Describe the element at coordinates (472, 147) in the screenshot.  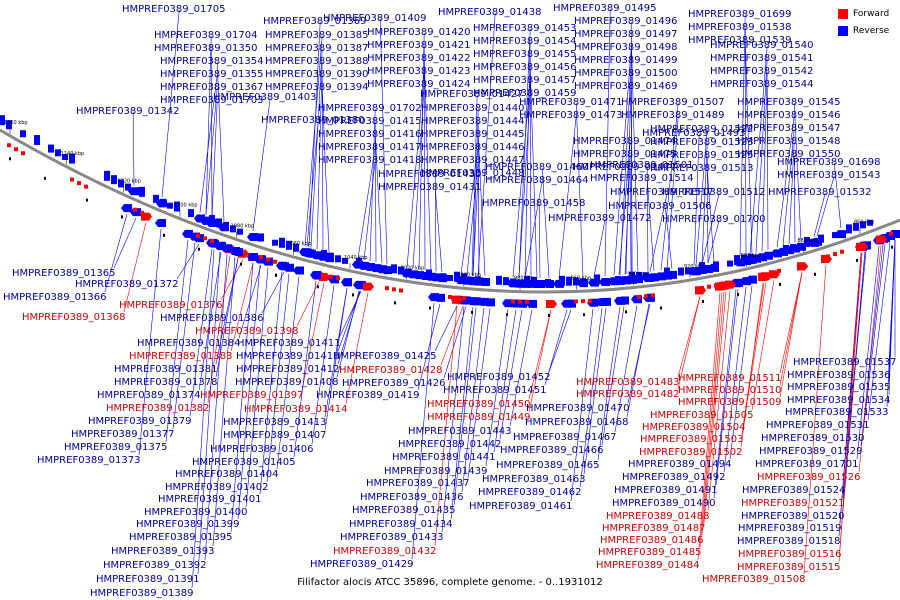
I see `gene-label: HMPREF0389_01446` at that location.